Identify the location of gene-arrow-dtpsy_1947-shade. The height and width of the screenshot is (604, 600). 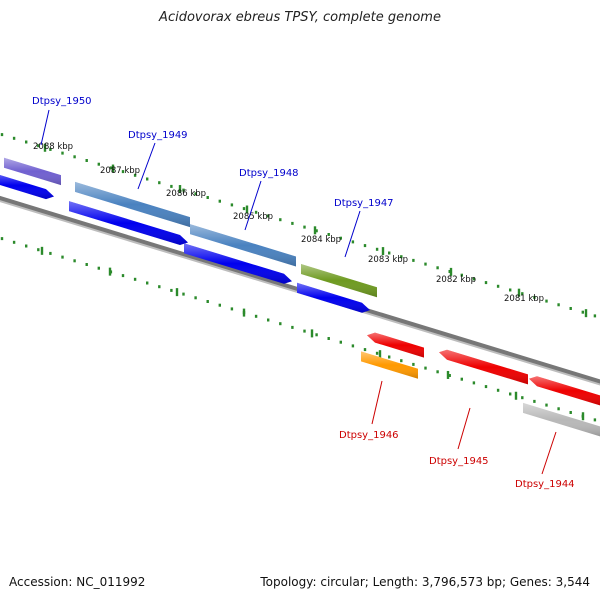
(333, 297).